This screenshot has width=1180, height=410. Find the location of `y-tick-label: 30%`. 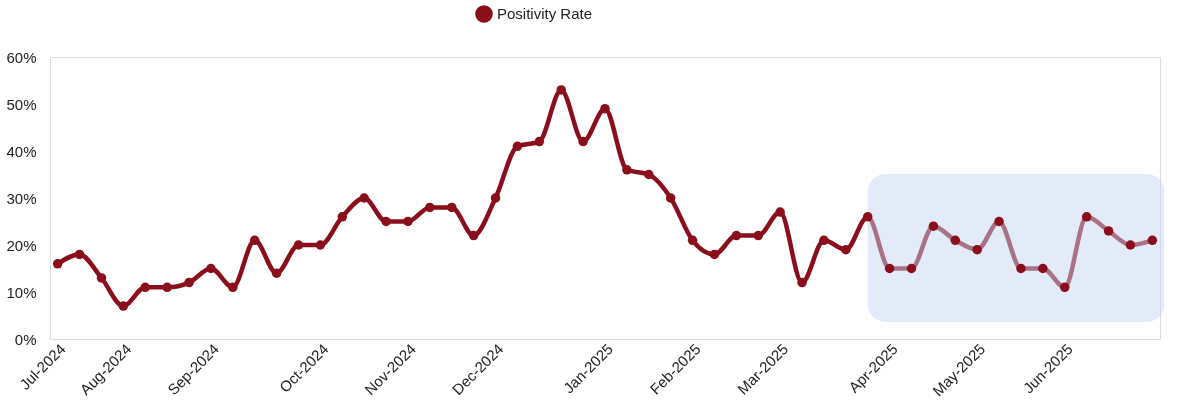

y-tick-label: 30% is located at coordinates (21, 198).